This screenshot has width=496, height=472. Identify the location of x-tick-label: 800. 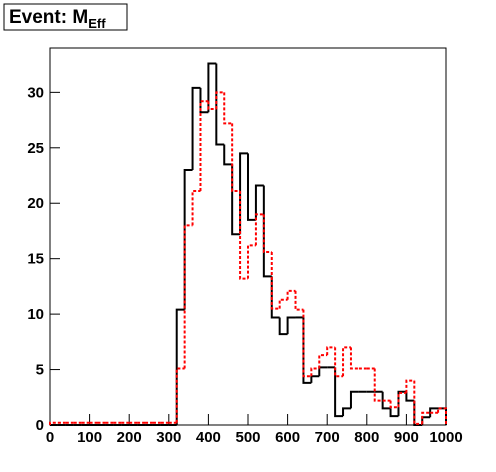
(366, 437).